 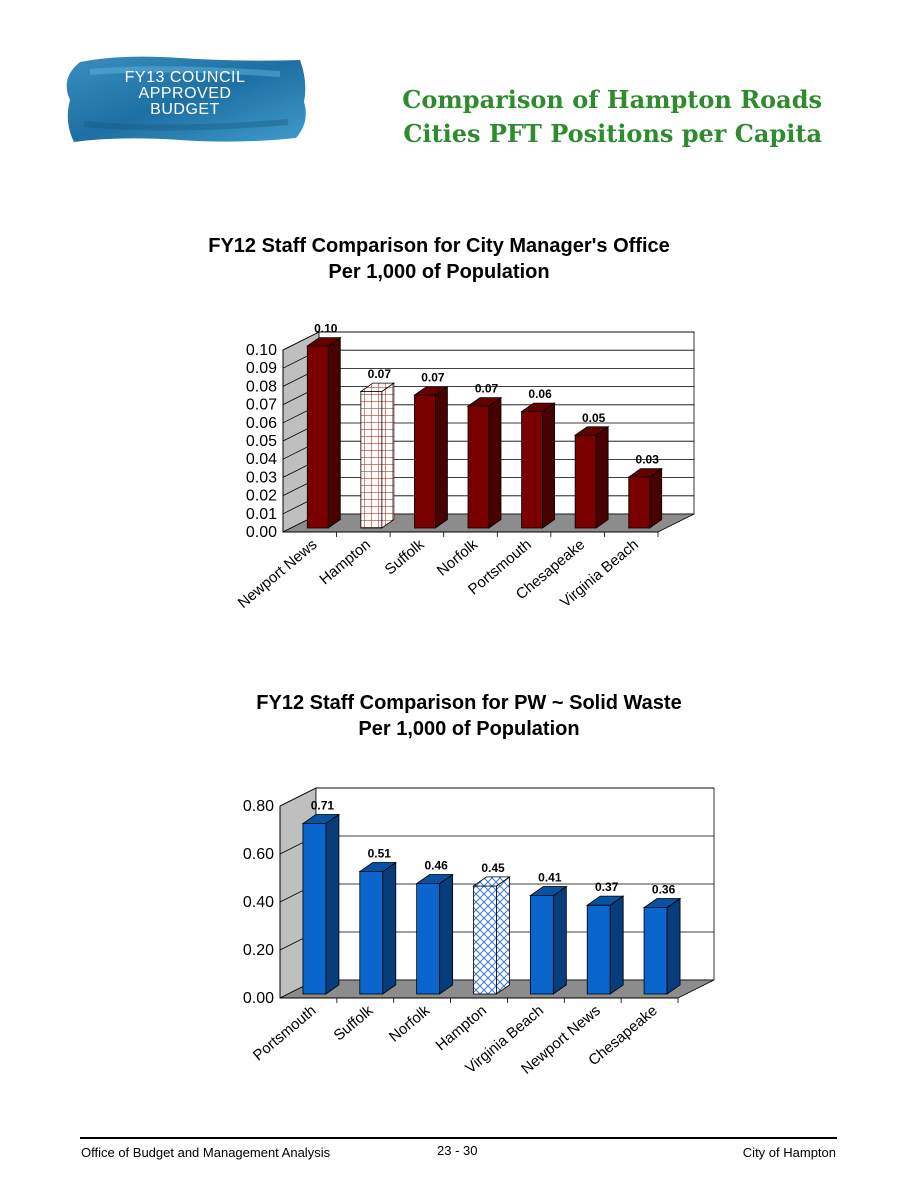 What do you see at coordinates (261, 423) in the screenshot?
I see `y-tick-label: 0.06` at bounding box center [261, 423].